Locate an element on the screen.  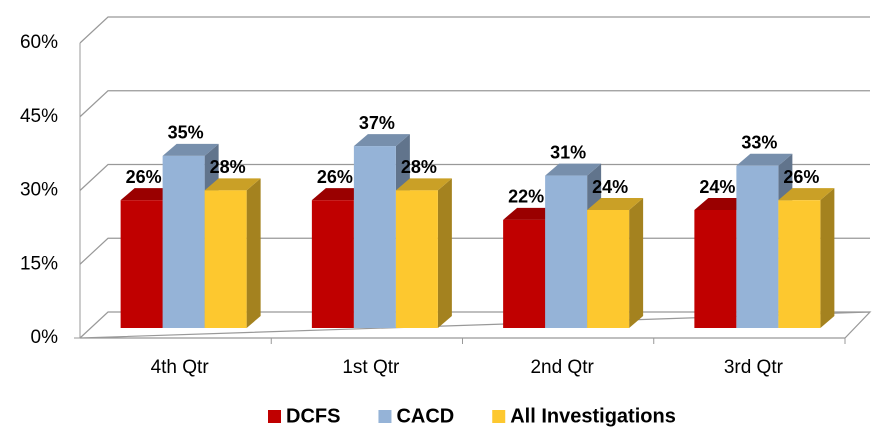
x-tick-label: 4th Qtr is located at coordinates (180, 367).